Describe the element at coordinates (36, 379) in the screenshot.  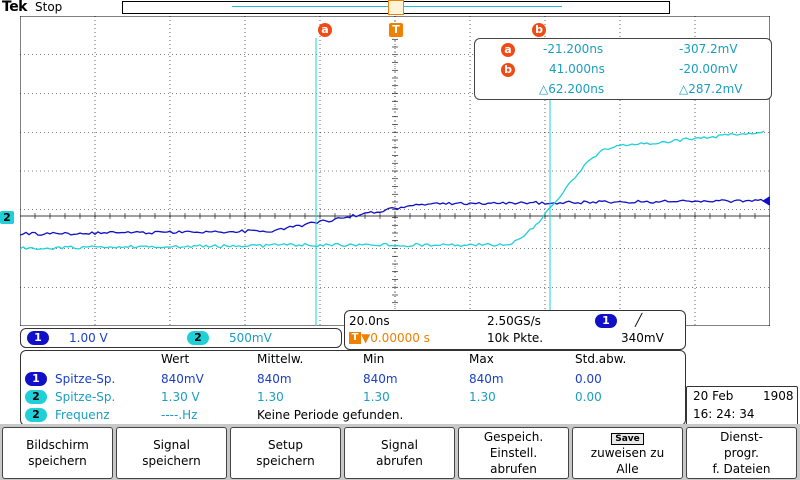
I see `meas-row1-ch: 1` at that location.